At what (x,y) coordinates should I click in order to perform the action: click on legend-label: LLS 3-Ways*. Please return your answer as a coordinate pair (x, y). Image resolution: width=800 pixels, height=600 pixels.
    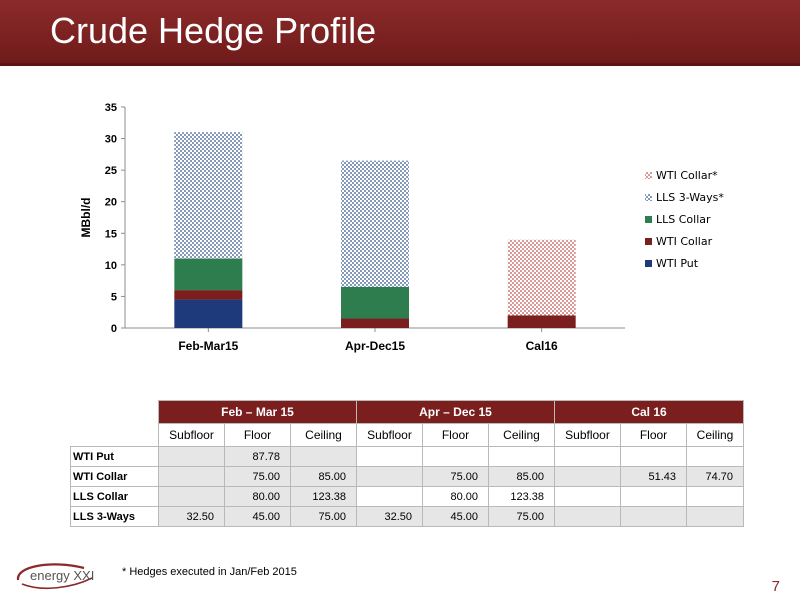
    Looking at the image, I should click on (690, 197).